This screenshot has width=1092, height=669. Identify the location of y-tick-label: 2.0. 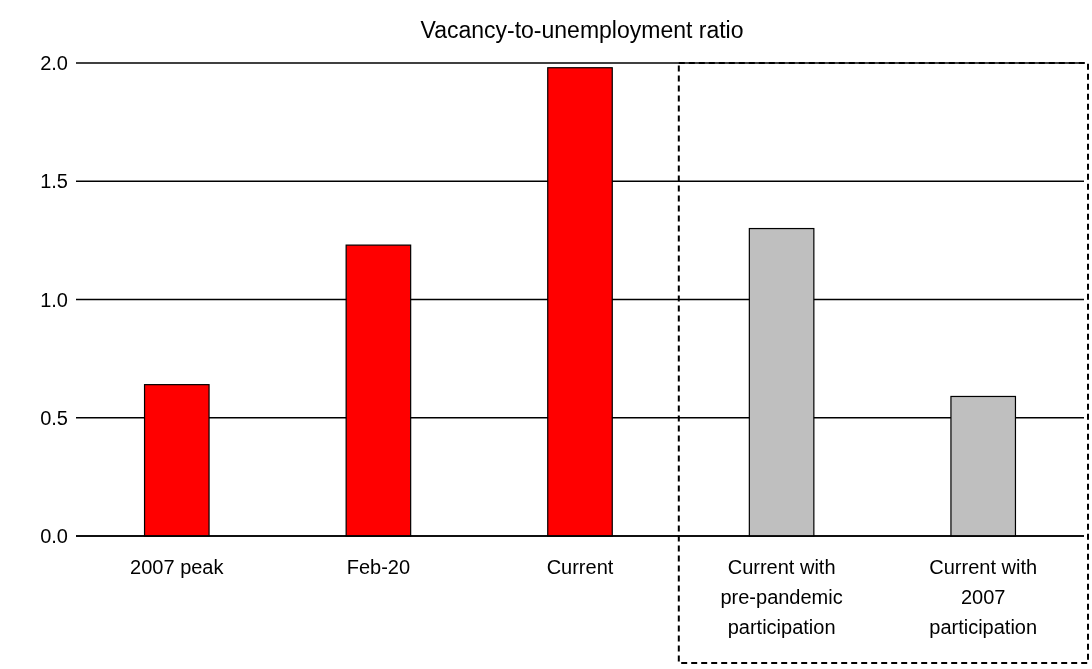
(54, 63).